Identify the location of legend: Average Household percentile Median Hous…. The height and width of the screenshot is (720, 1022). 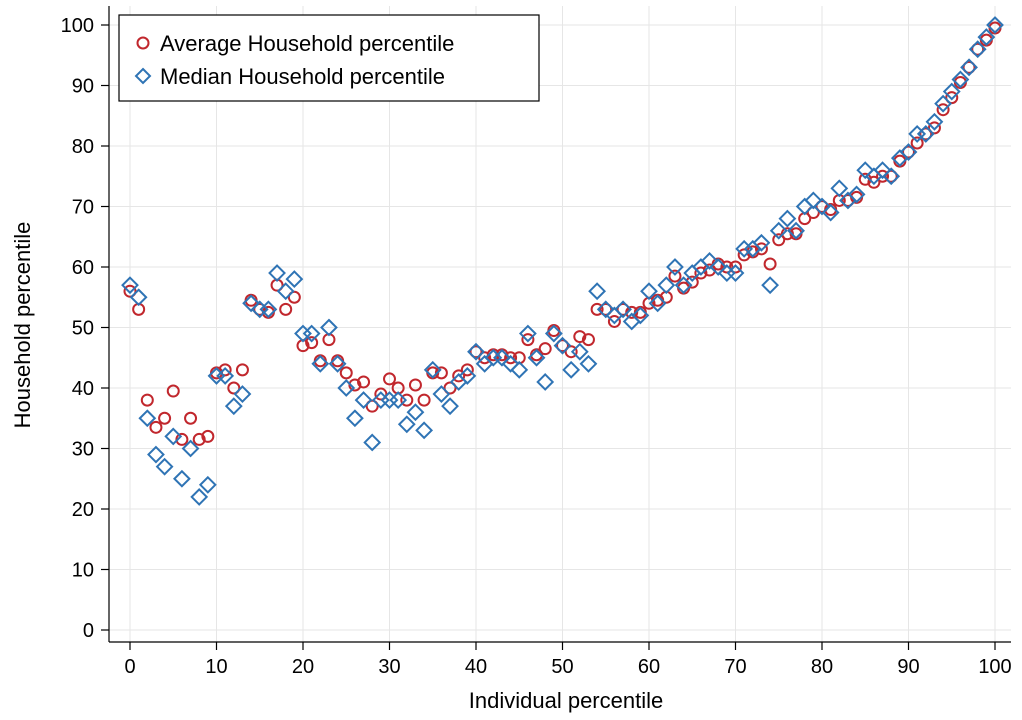
(329, 58).